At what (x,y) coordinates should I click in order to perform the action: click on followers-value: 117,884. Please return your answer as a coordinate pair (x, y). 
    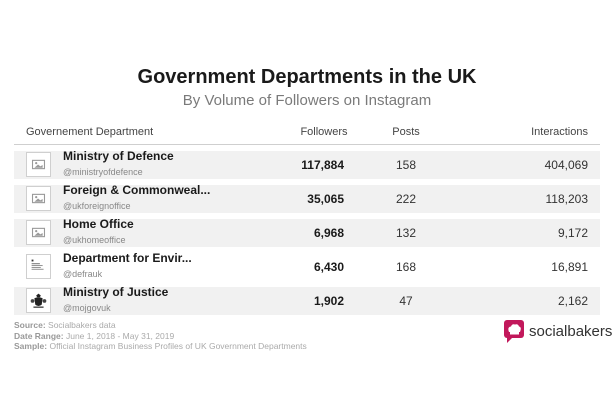
    Looking at the image, I should click on (322, 165).